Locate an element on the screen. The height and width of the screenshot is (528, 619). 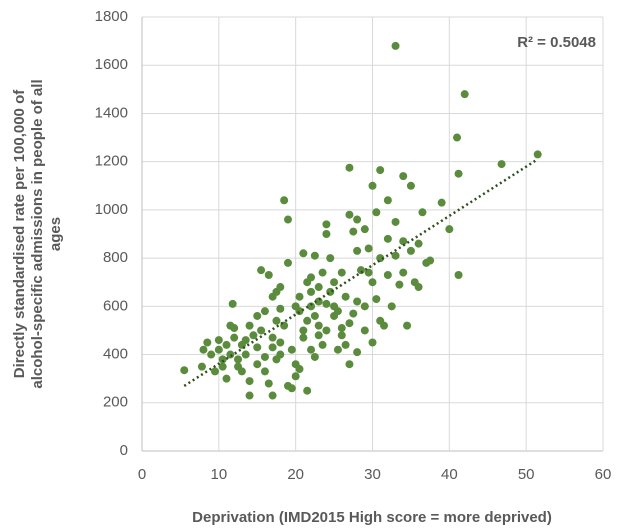
x-tick-label: 10 is located at coordinates (218, 474).